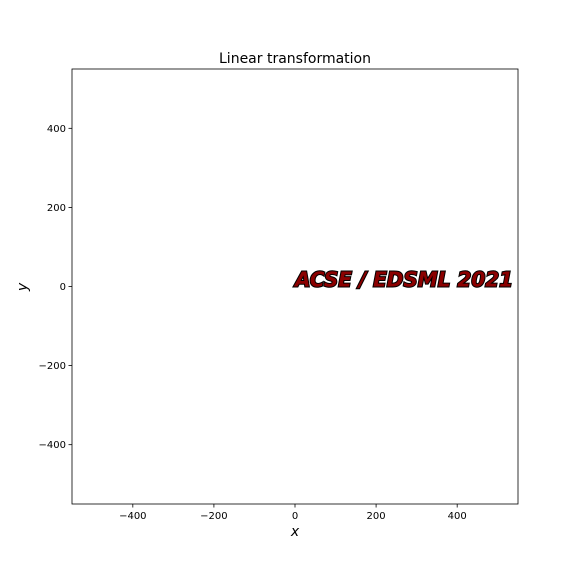 The height and width of the screenshot is (580, 576). I want to click on y-tick-label: 200, so click(56, 208).